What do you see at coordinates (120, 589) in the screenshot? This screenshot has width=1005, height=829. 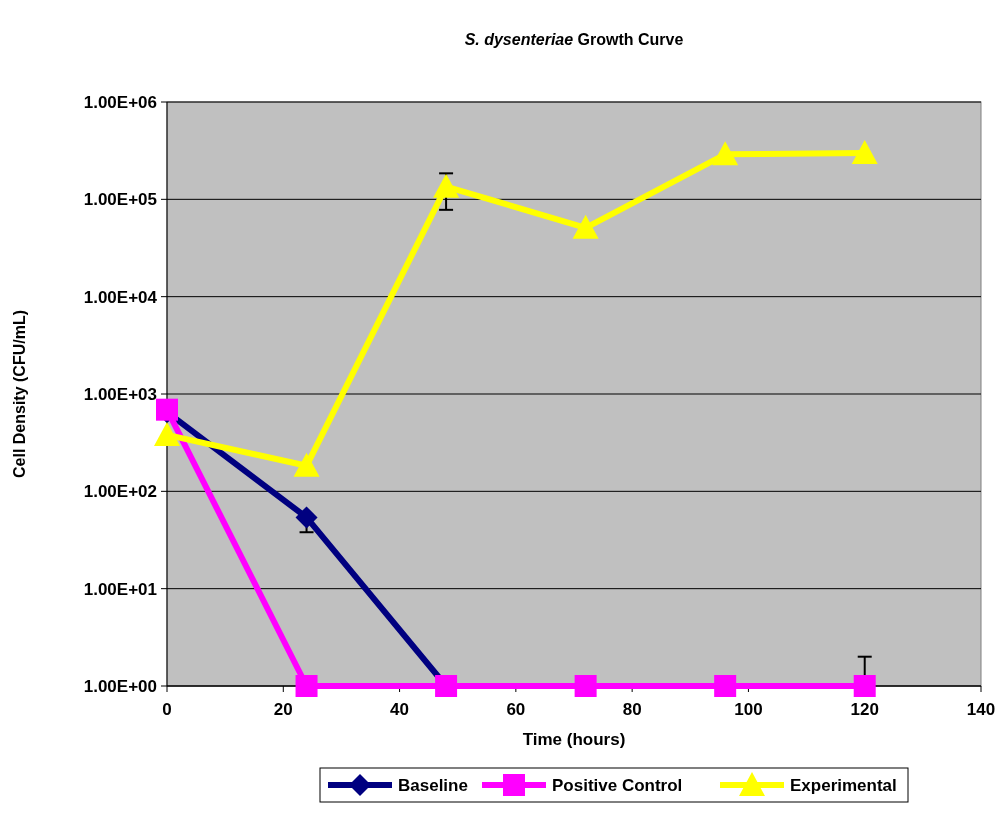 I see `y-tick-label: 1.00E+01` at bounding box center [120, 589].